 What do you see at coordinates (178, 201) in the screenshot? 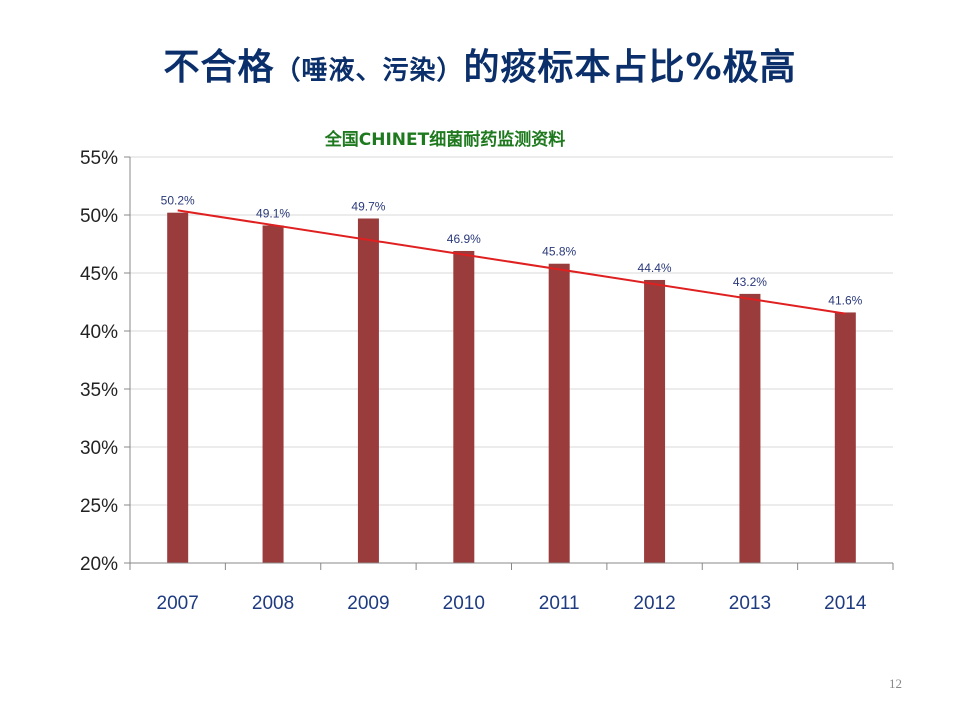
I see `data-label: 50.2%` at bounding box center [178, 201].